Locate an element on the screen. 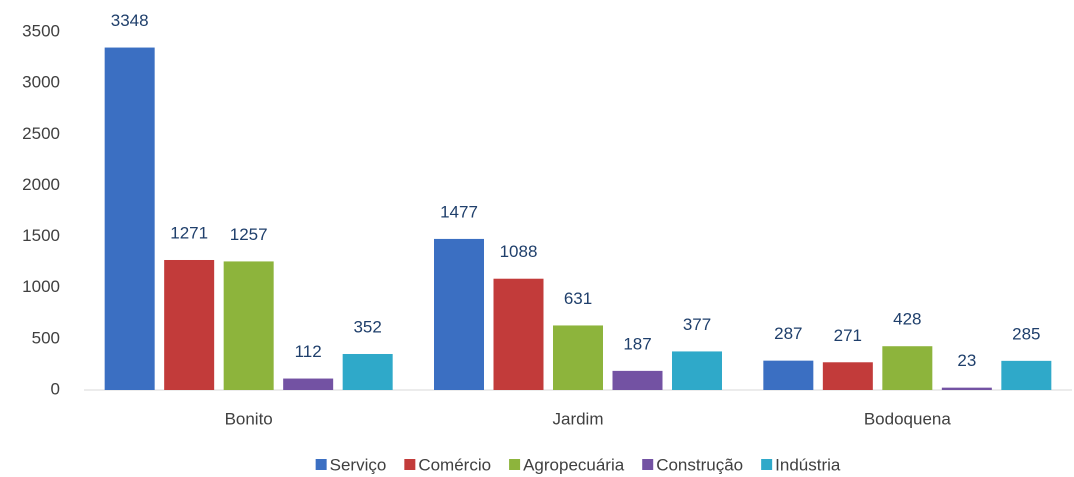  legend-label: Comércio is located at coordinates (454, 464).